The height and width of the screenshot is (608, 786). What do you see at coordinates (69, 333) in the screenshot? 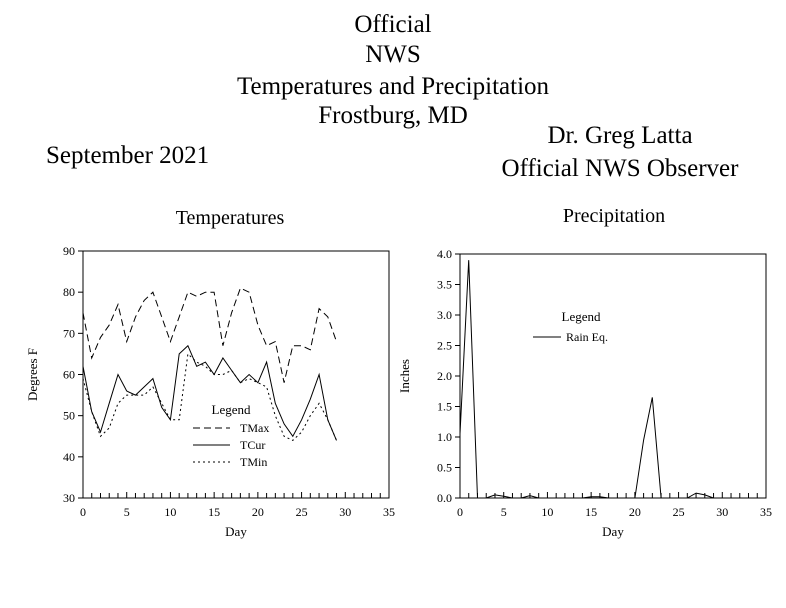
I see `temp-y-tick-label: 70` at bounding box center [69, 333].